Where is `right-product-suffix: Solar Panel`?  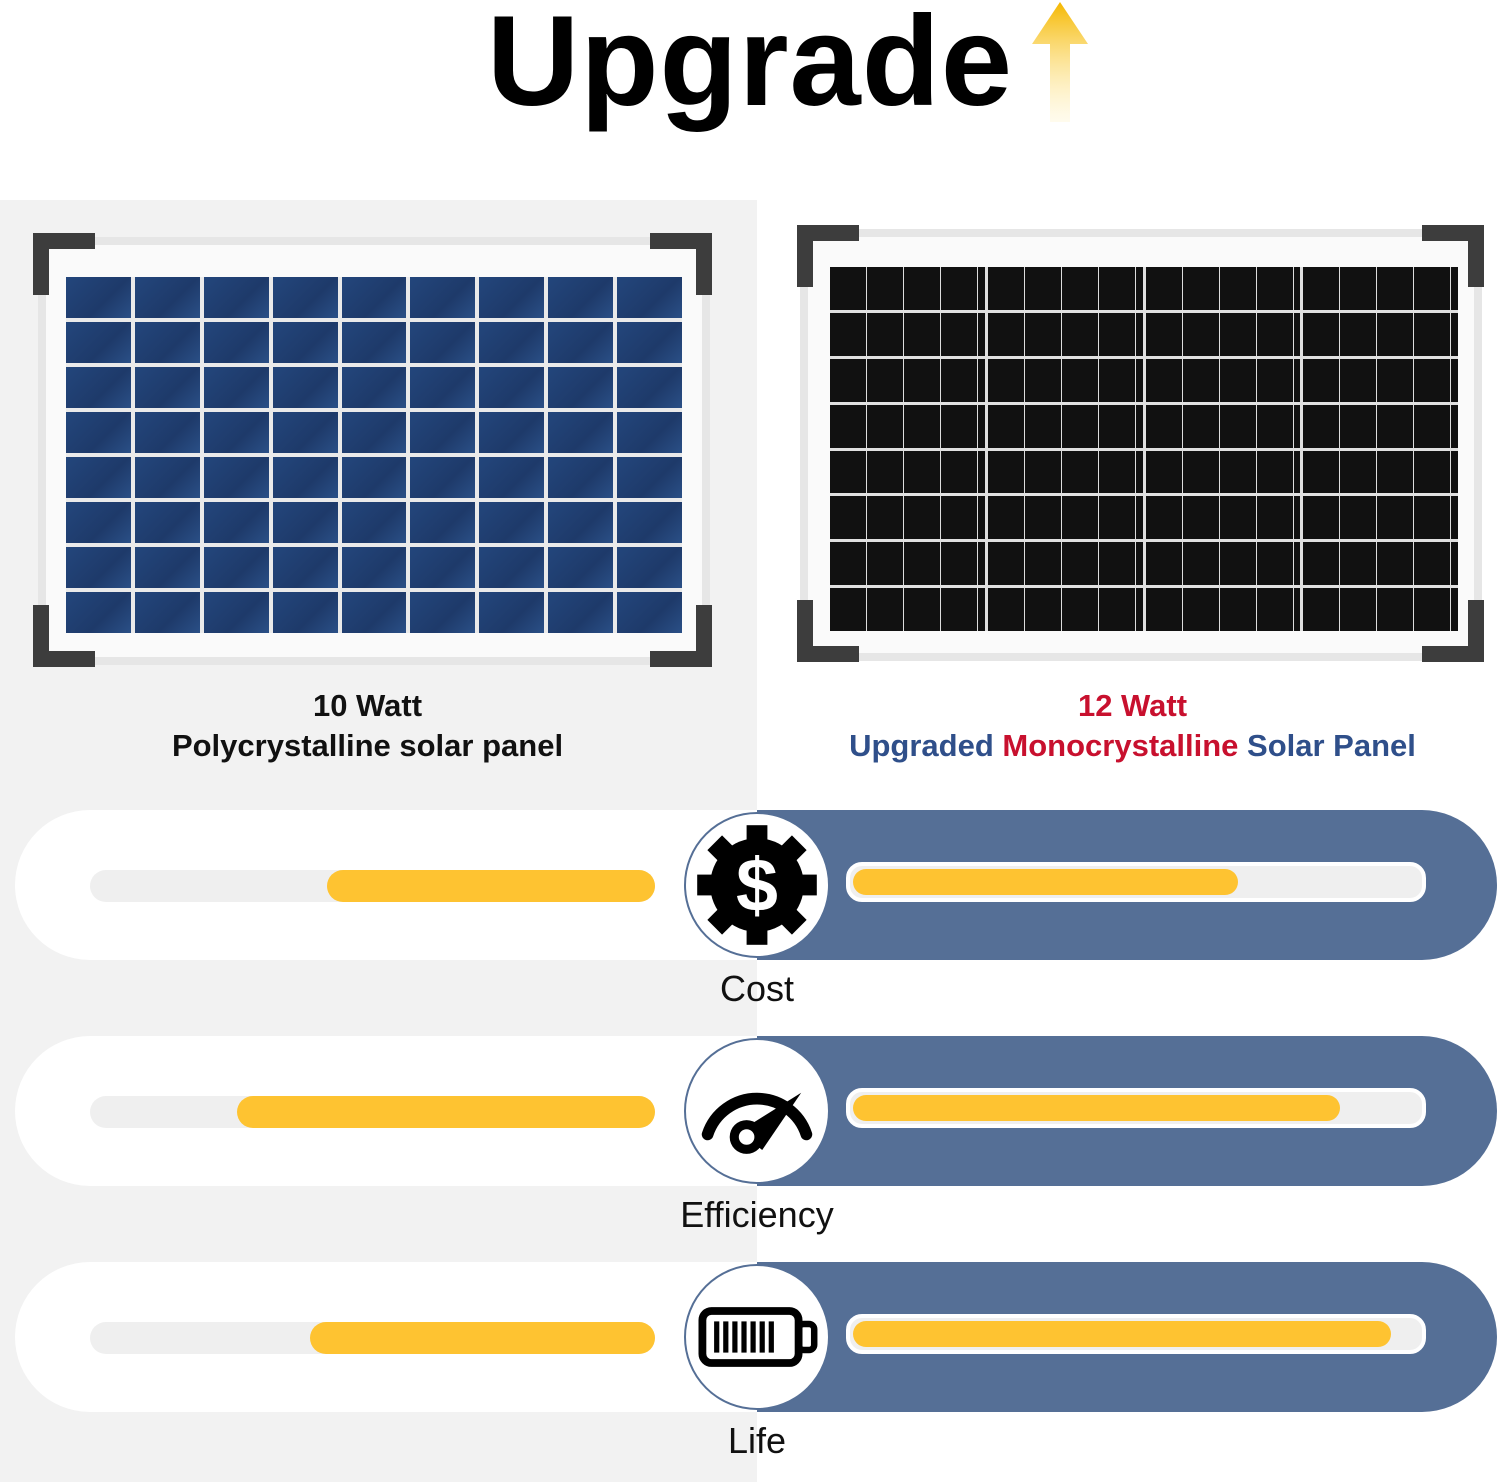
right-product-suffix: Solar Panel is located at coordinates (1331, 745).